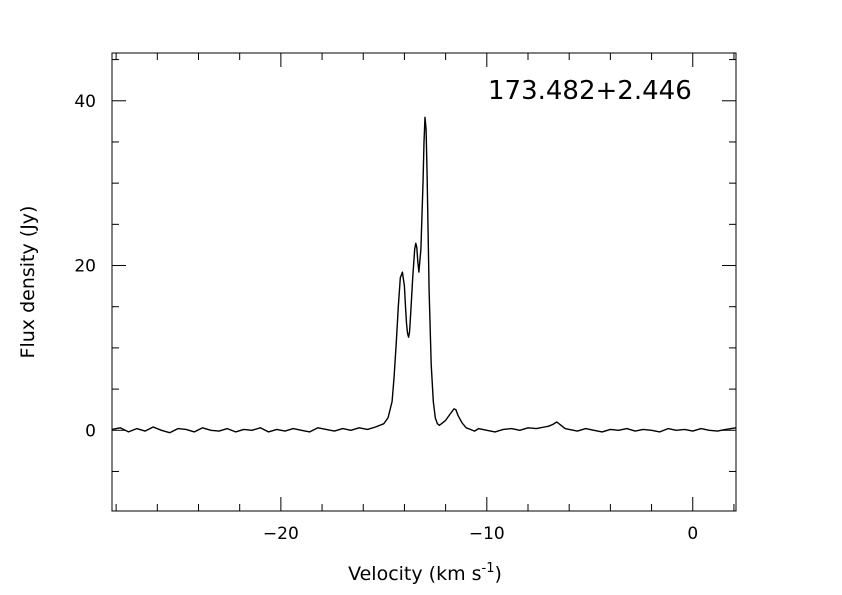  I want to click on y-tick-label: 0, so click(90, 431).